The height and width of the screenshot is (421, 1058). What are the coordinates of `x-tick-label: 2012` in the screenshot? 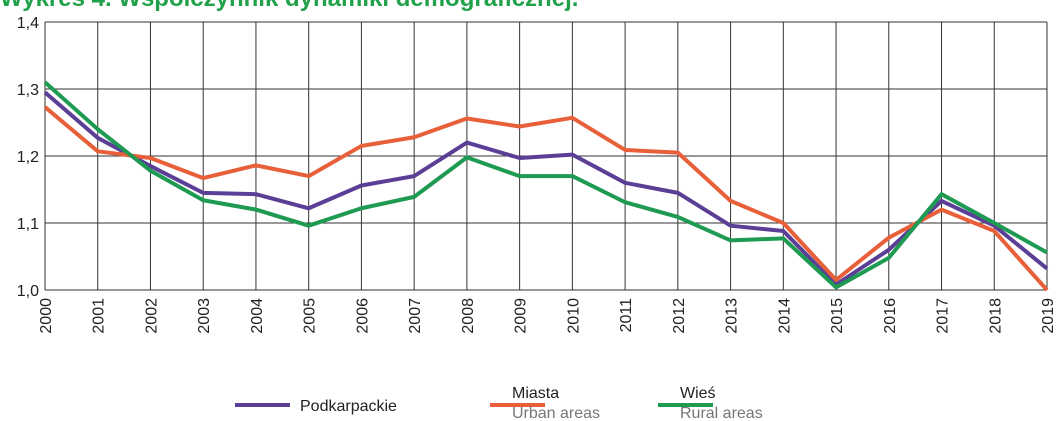 It's located at (679, 316).